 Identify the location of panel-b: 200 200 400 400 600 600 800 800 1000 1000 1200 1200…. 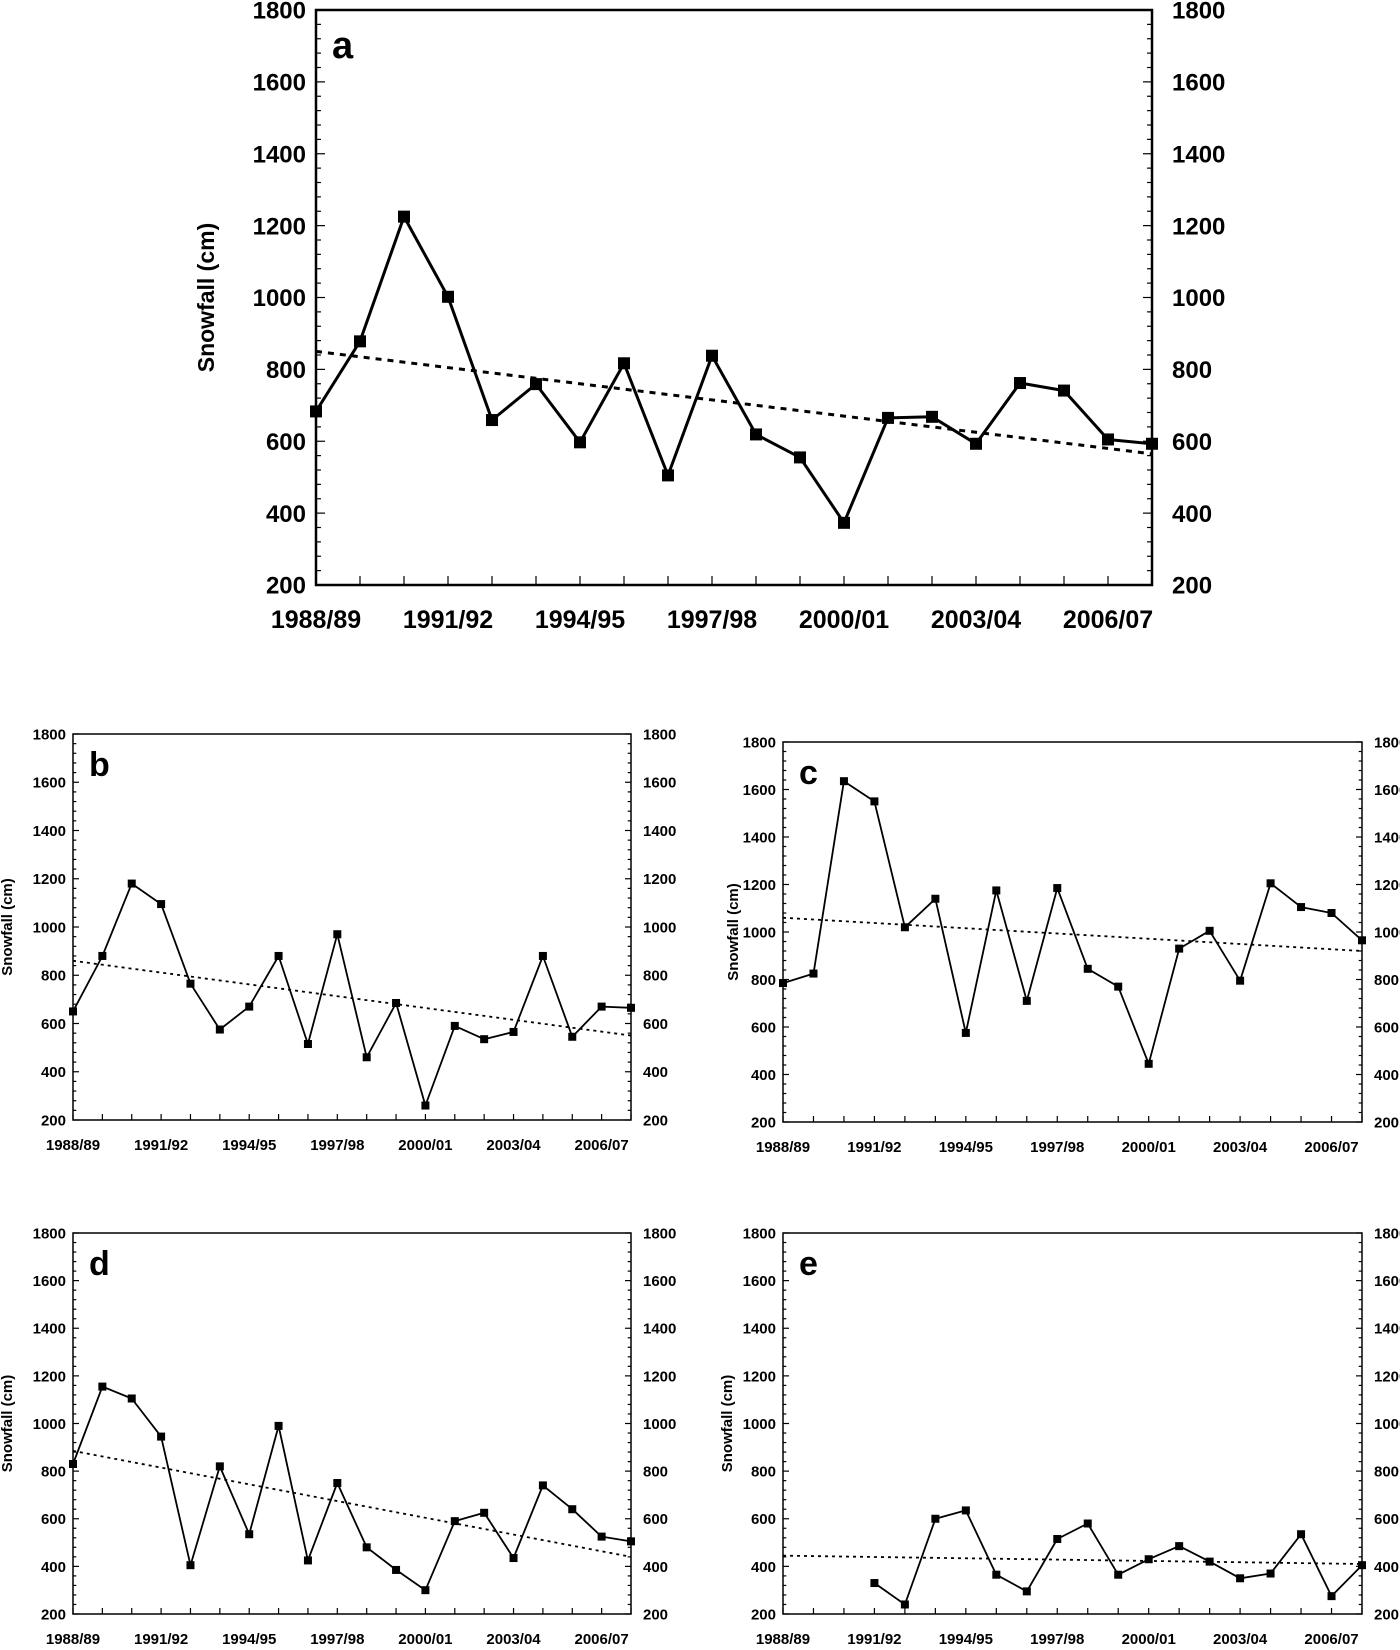
(338, 940).